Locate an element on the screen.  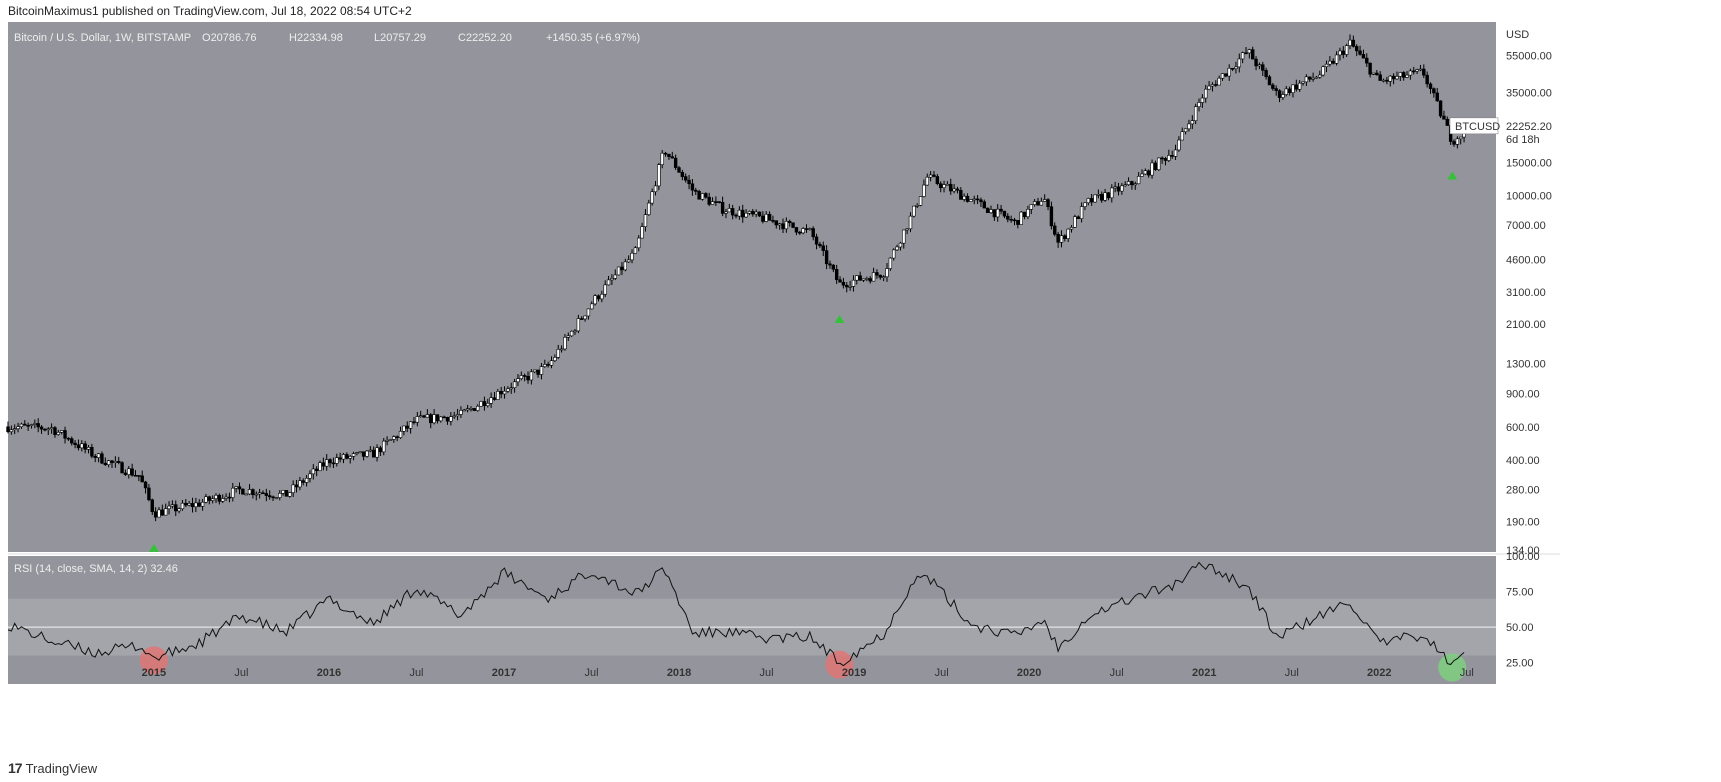
price-axis-tick: 190.00 is located at coordinates (1523, 522).